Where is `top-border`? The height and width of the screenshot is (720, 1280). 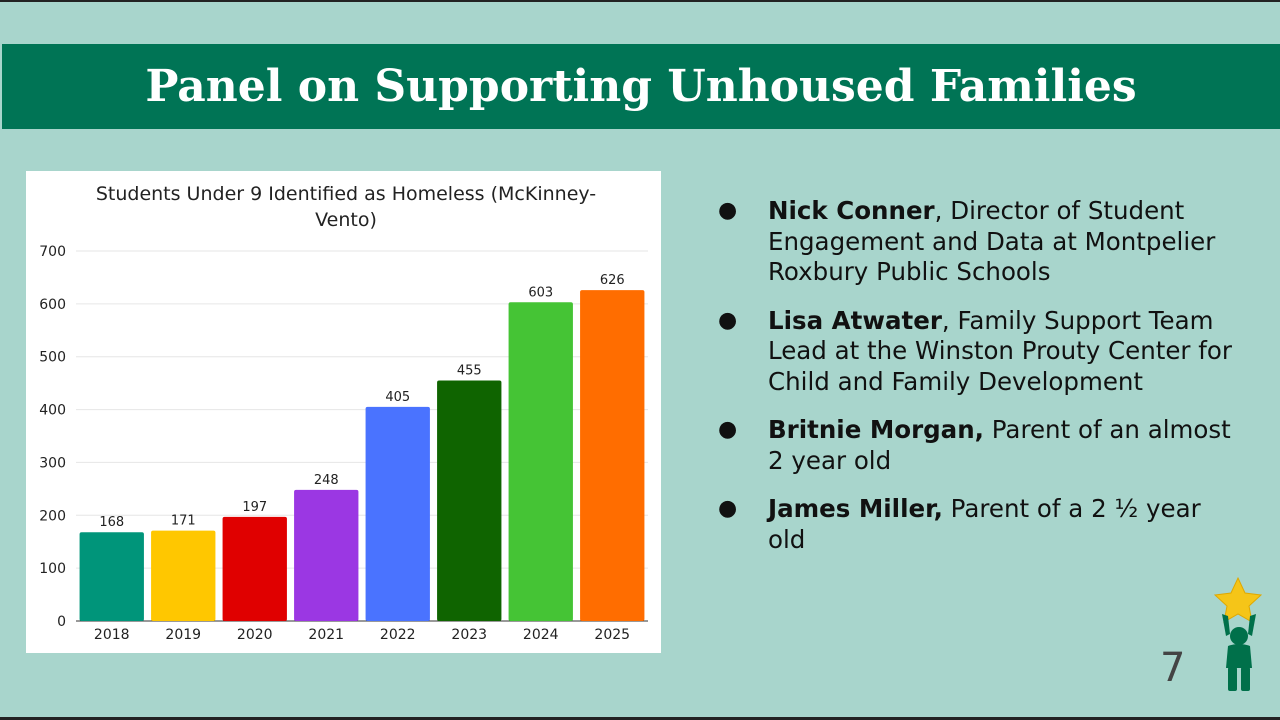
top-border is located at coordinates (640, 1).